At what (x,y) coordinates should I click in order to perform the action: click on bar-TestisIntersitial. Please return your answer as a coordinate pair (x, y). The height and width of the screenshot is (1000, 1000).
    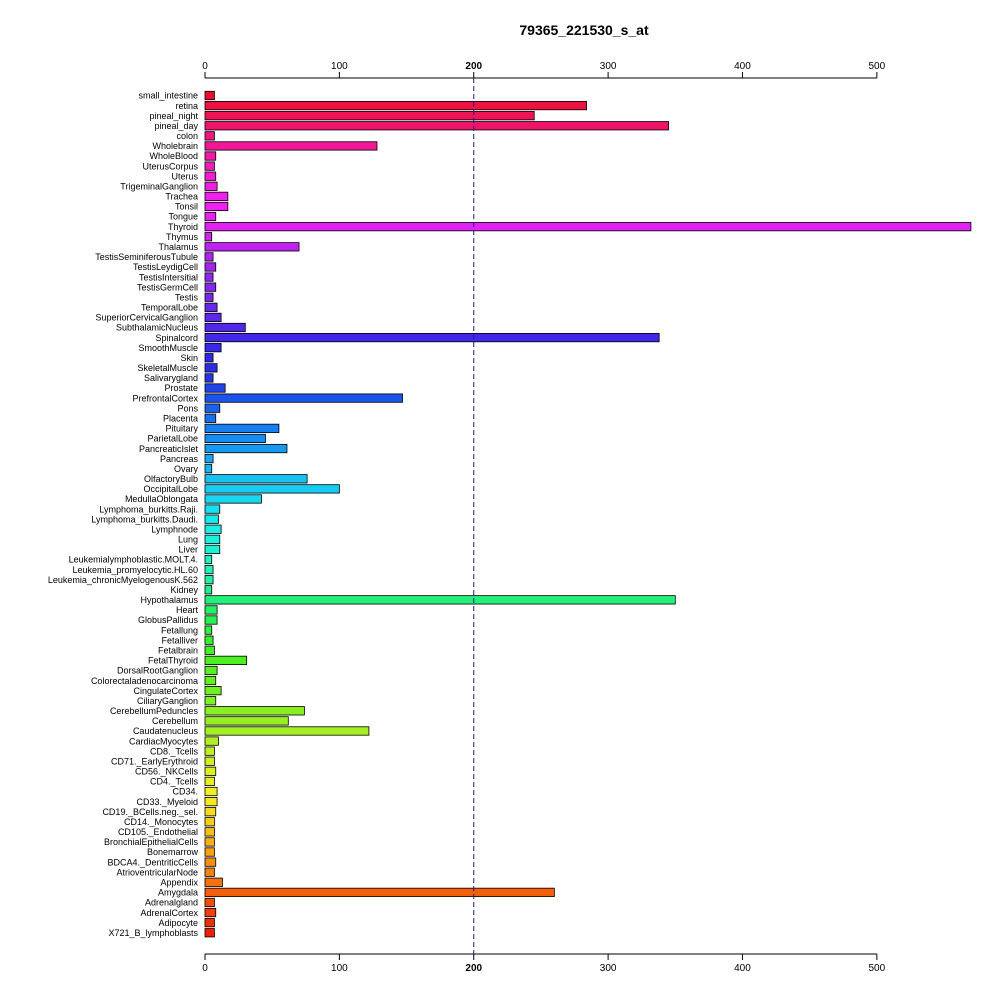
    Looking at the image, I should click on (209, 277).